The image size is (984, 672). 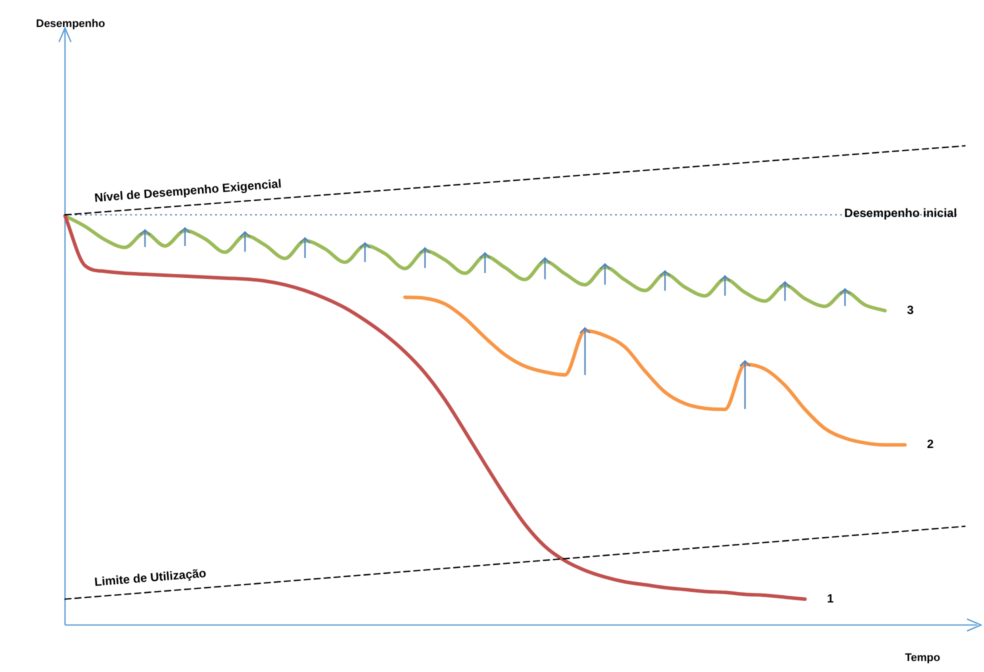 What do you see at coordinates (71, 24) in the screenshot?
I see `text: Desempenho` at bounding box center [71, 24].